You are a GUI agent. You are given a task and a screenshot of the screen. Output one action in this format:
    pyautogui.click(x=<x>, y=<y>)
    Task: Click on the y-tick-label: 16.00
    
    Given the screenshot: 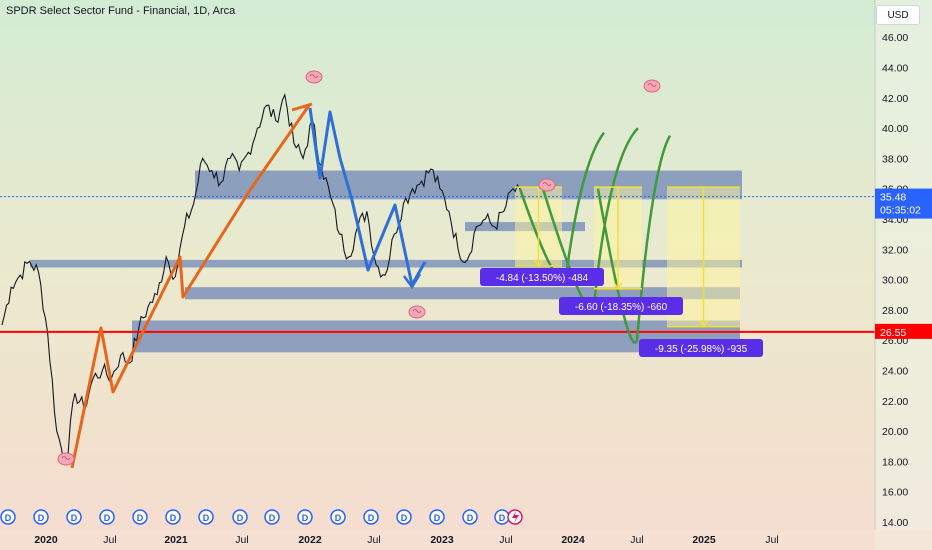 What is the action you would take?
    pyautogui.click(x=895, y=493)
    